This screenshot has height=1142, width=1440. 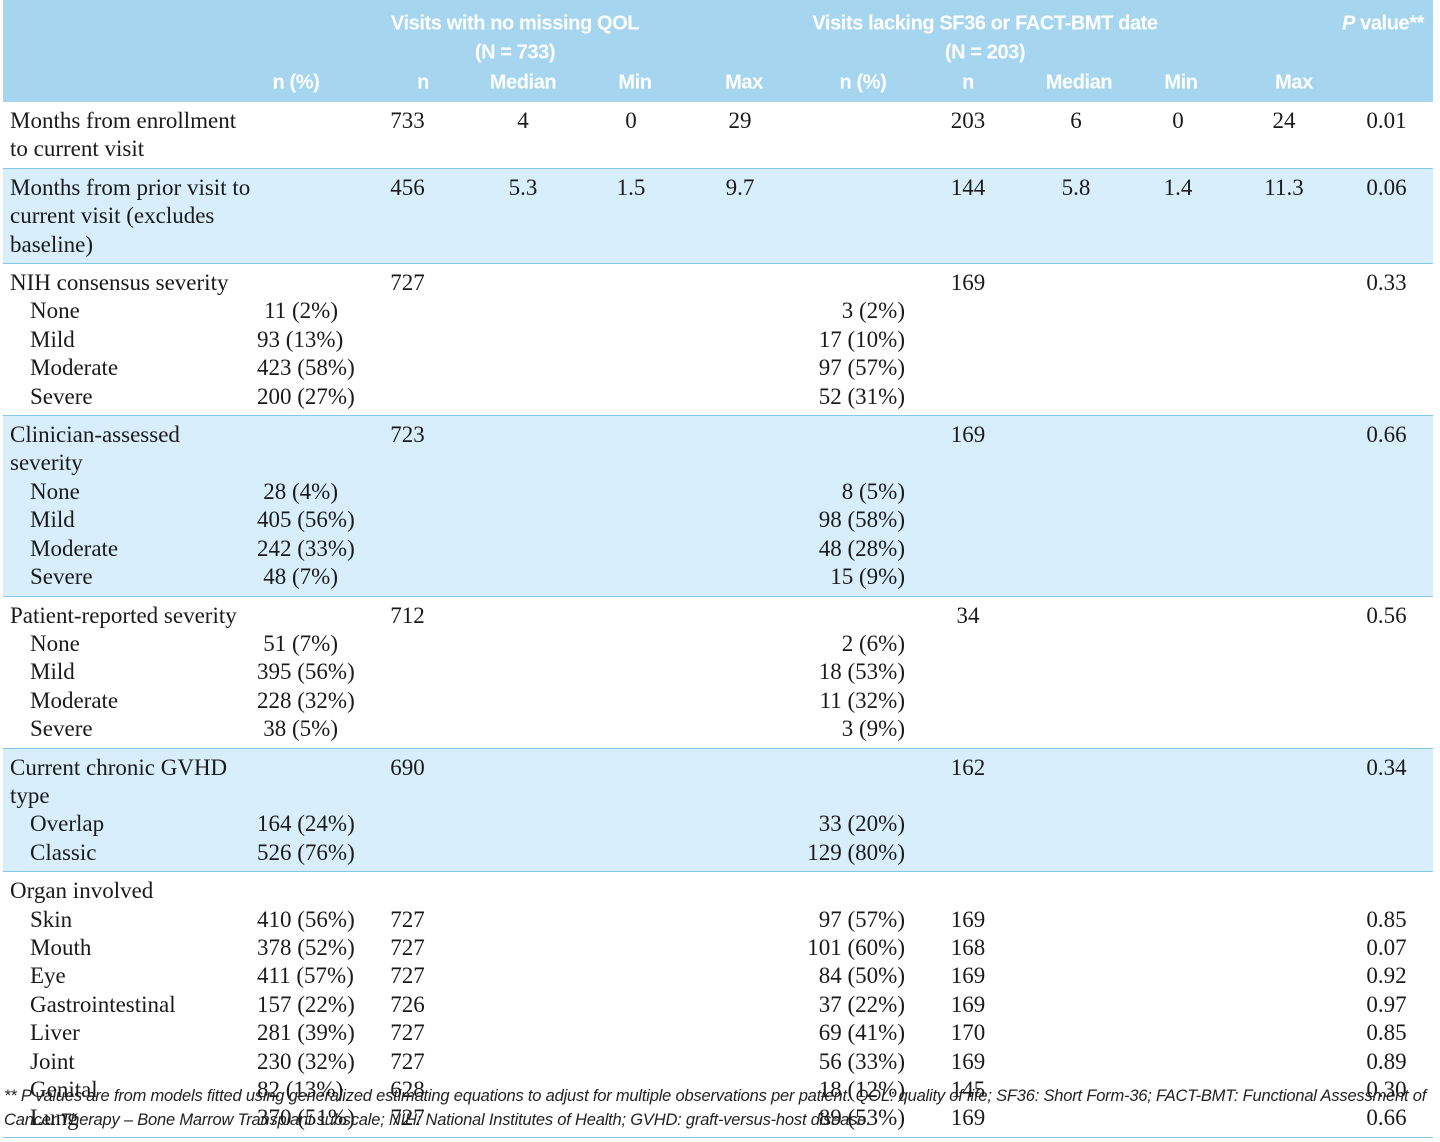 I want to click on cell: 0.06, so click(x=1386, y=215).